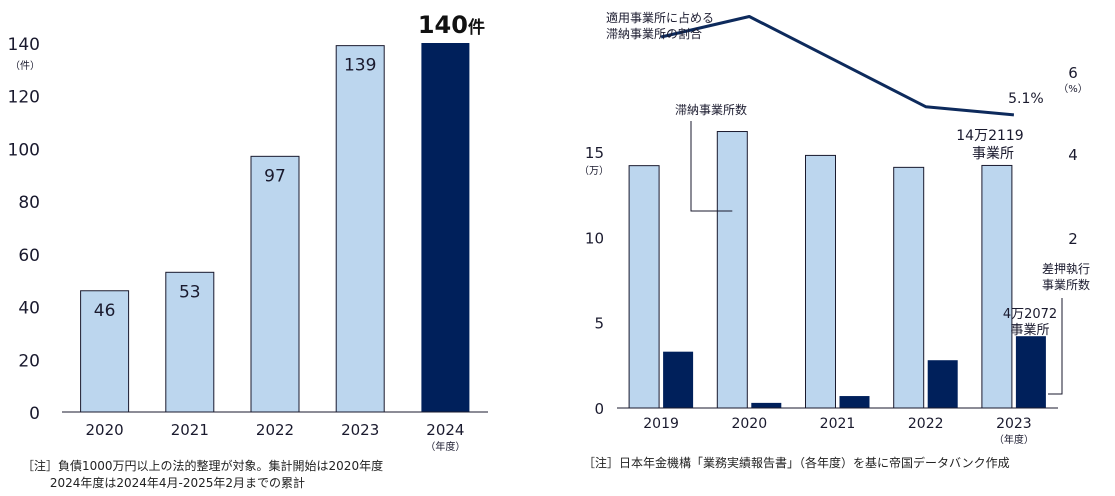  Describe the element at coordinates (190, 292) in the screenshot. I see `left-data-label: 53` at that location.